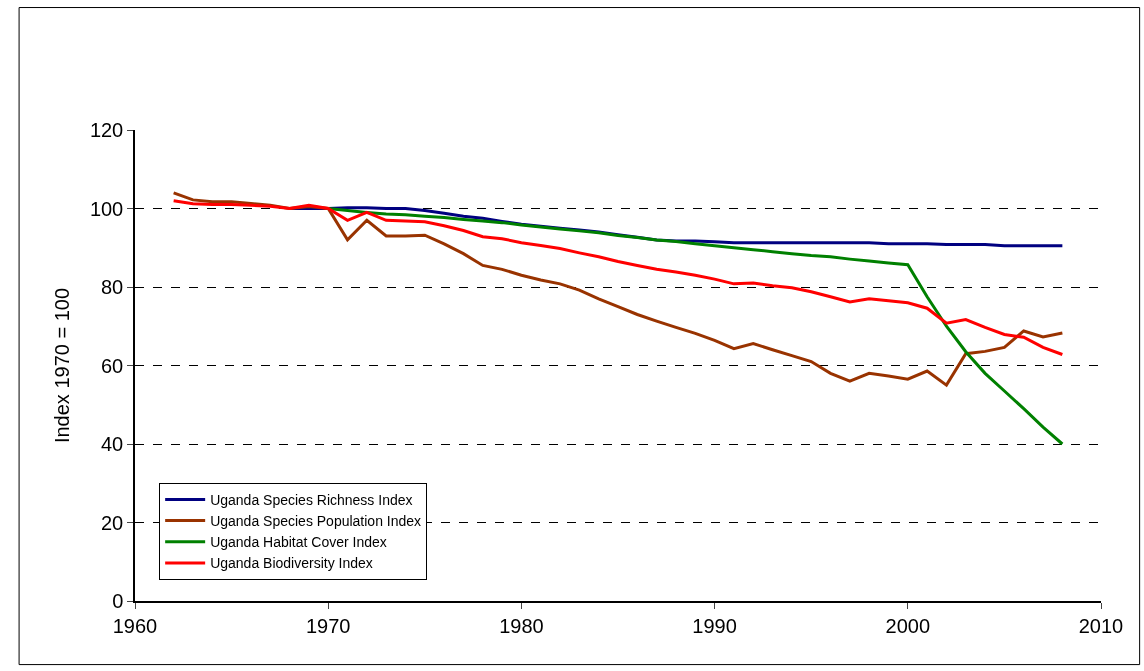 The width and height of the screenshot is (1144, 671). I want to click on y-tick-label: 80, so click(112, 287).